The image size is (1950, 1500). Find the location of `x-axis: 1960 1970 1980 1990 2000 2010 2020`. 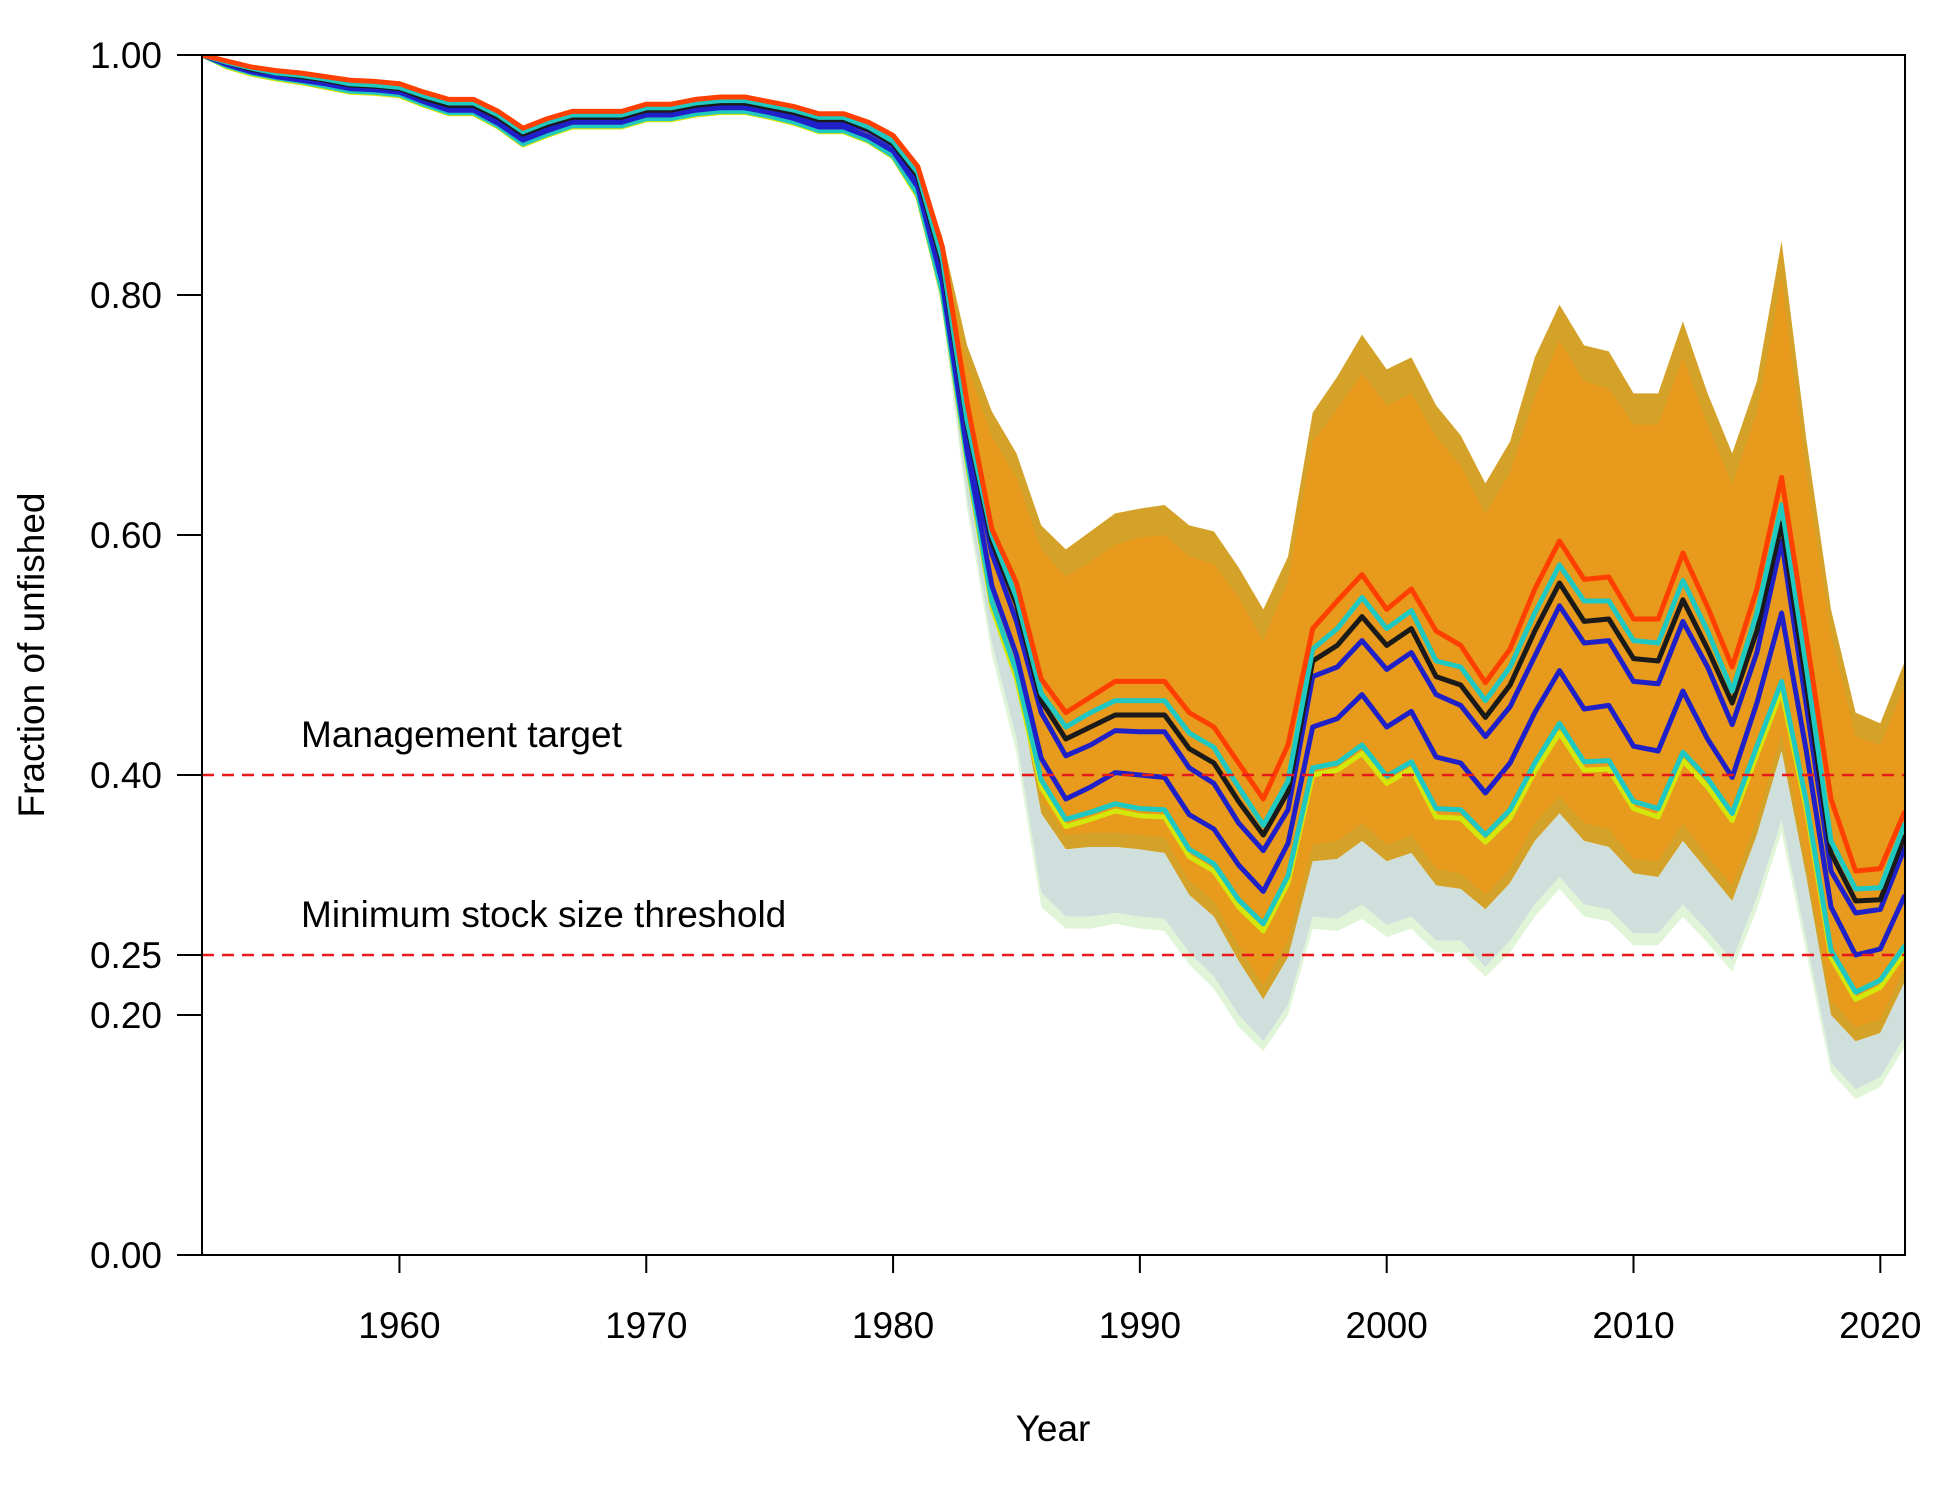

x-axis: 1960 1970 1980 1990 2000 2010 2020 is located at coordinates (1139, 1300).